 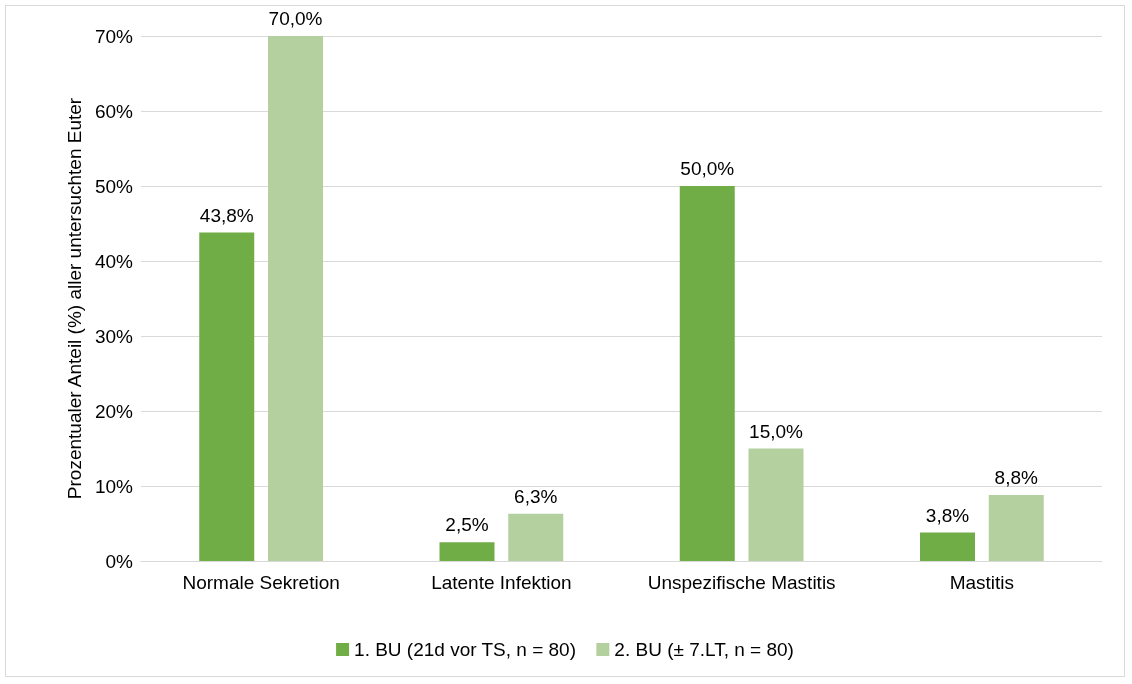 What do you see at coordinates (226, 215) in the screenshot?
I see `data-label: 43,8%` at bounding box center [226, 215].